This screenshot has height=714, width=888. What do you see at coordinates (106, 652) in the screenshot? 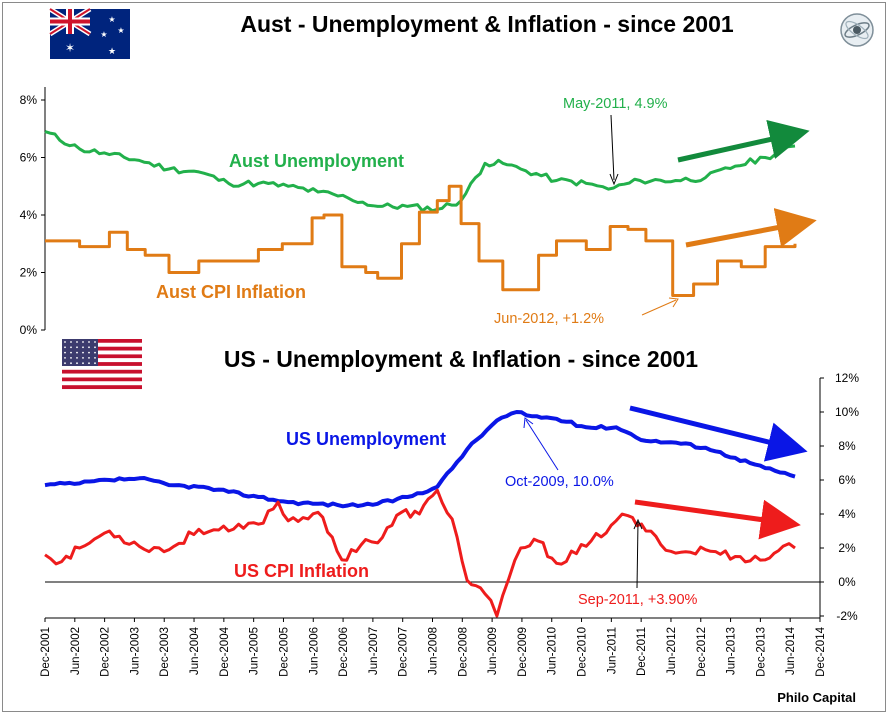
I see `x-tick-label: Dec-2002` at bounding box center [106, 652].